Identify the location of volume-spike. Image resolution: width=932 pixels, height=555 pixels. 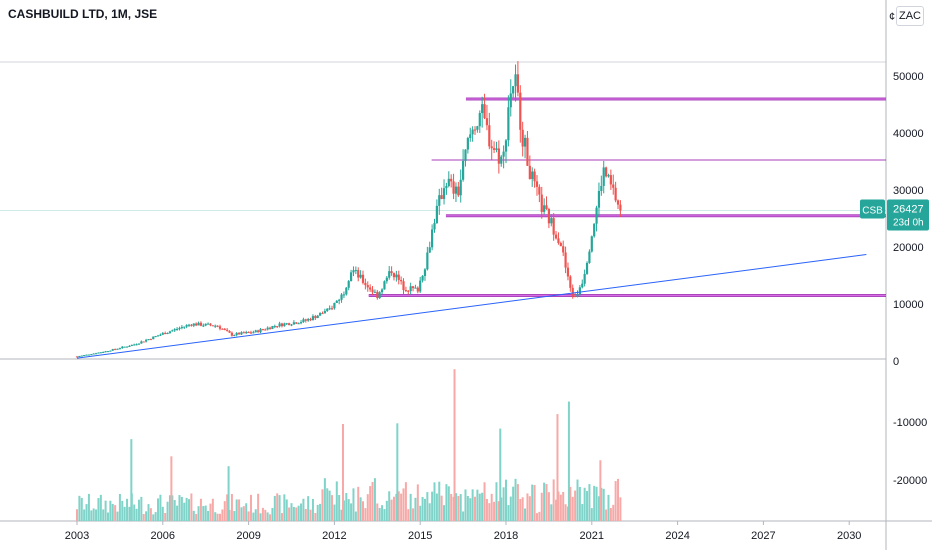
(557, 467).